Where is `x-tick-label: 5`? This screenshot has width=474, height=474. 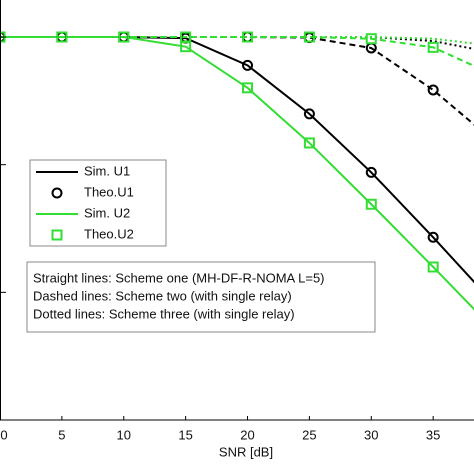
x-tick-label: 5 is located at coordinates (61, 434).